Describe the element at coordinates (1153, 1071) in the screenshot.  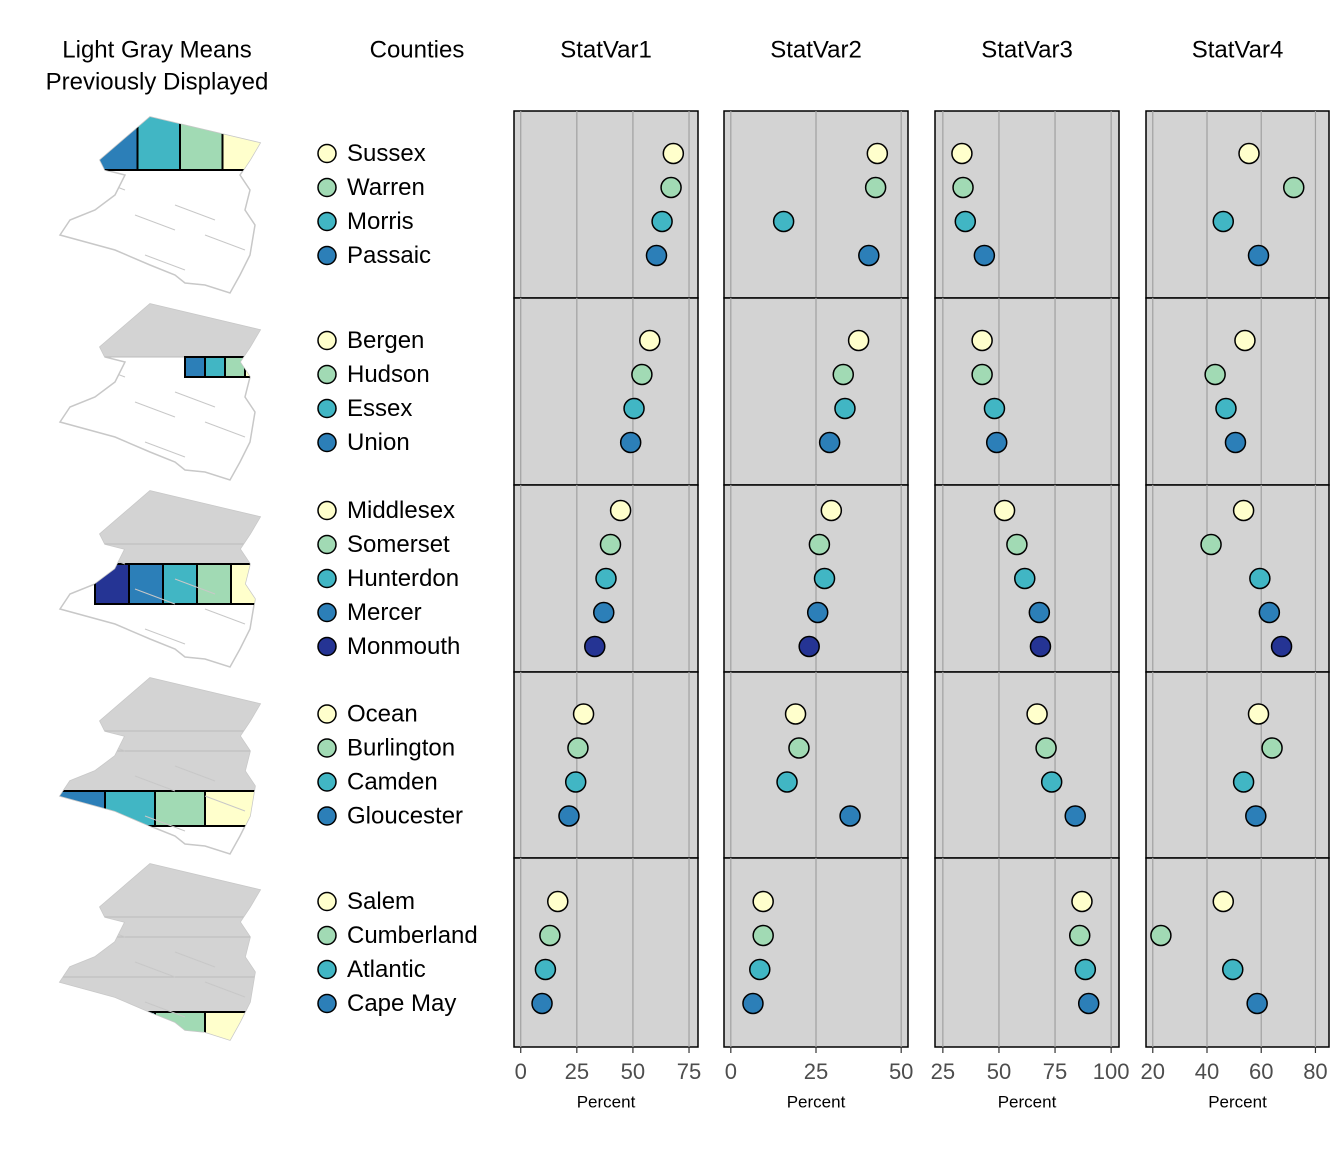
I see `x-tick-label: 20` at that location.